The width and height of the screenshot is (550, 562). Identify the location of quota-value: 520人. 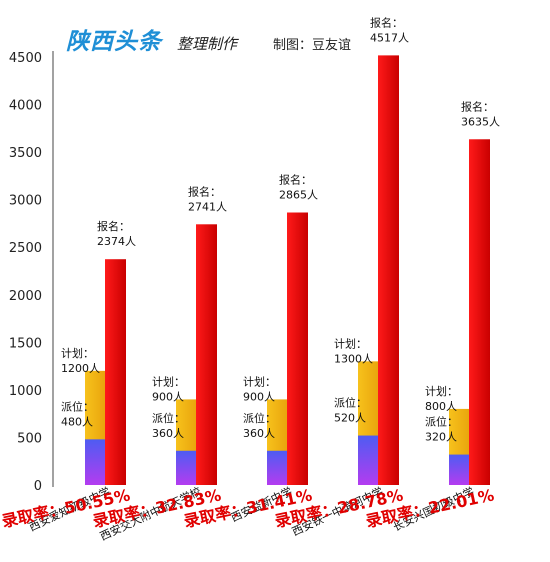
(350, 418).